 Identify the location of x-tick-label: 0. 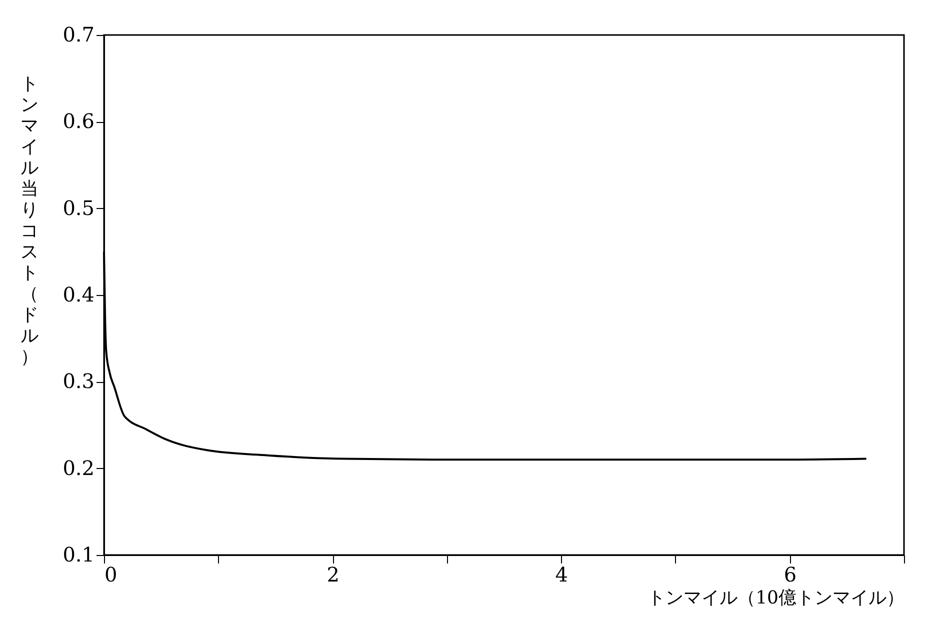
(111, 574).